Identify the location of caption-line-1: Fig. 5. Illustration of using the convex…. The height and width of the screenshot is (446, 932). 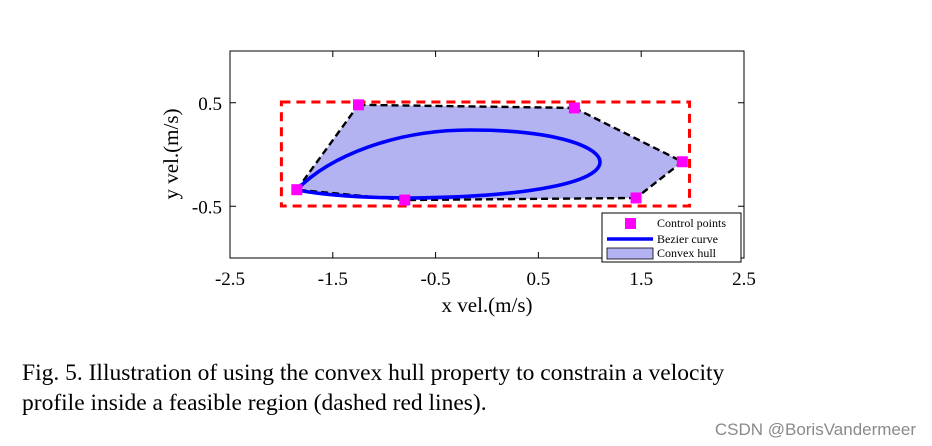
(373, 373).